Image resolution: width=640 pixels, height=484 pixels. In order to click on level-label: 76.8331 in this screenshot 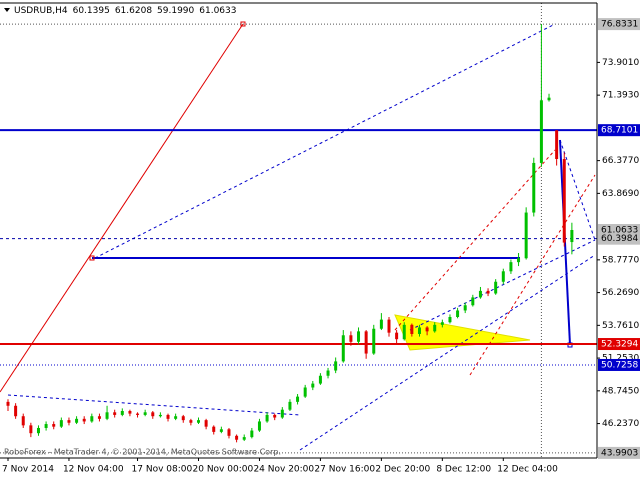, I will do `click(619, 25)`.